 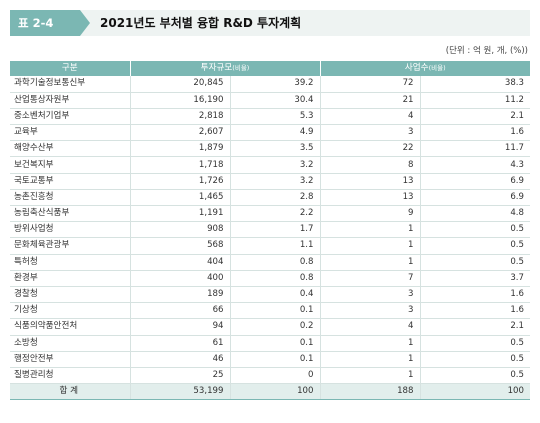 I want to click on table-row: 산업통상자원부 16,190 30.4 21 11.2, so click(x=270, y=100).